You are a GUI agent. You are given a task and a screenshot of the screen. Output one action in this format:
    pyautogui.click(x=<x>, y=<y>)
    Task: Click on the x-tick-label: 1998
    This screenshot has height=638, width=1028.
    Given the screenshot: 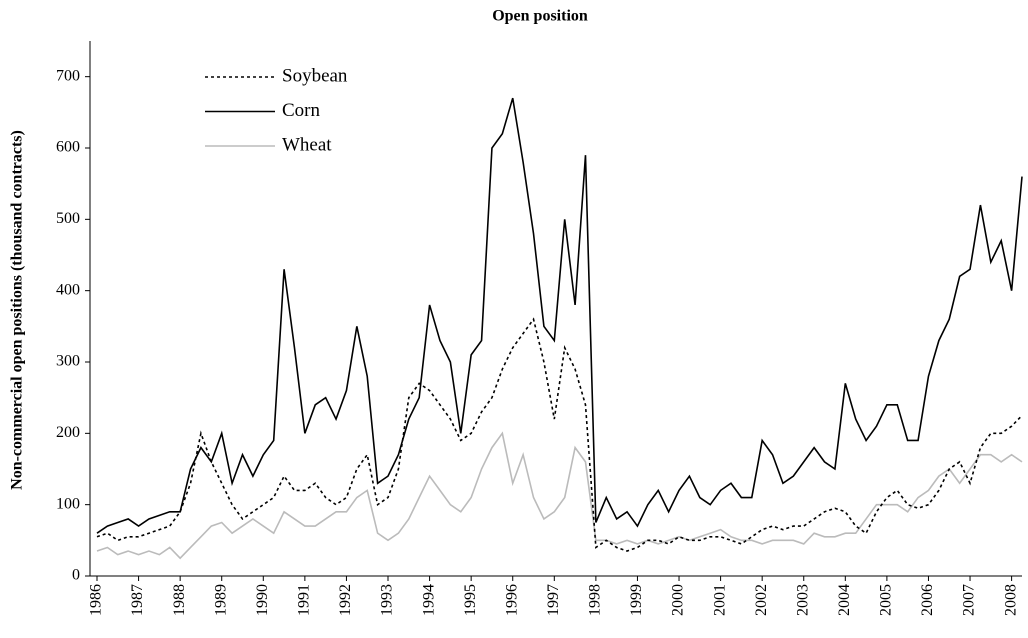 What is the action you would take?
    pyautogui.click(x=595, y=600)
    